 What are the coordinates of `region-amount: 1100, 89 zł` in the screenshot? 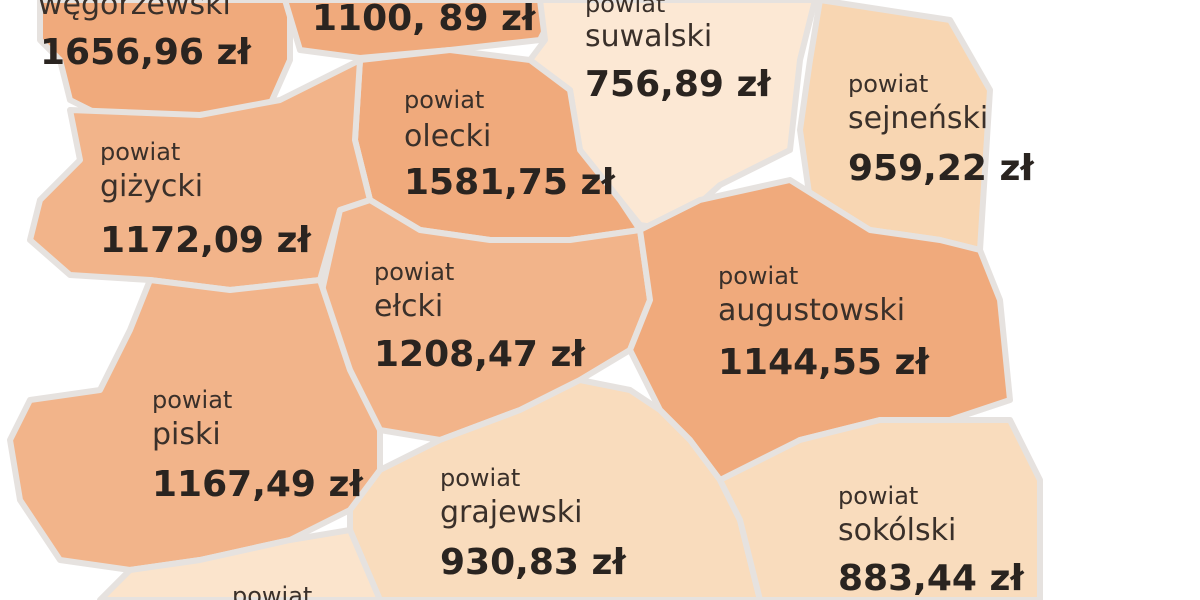 It's located at (424, 19).